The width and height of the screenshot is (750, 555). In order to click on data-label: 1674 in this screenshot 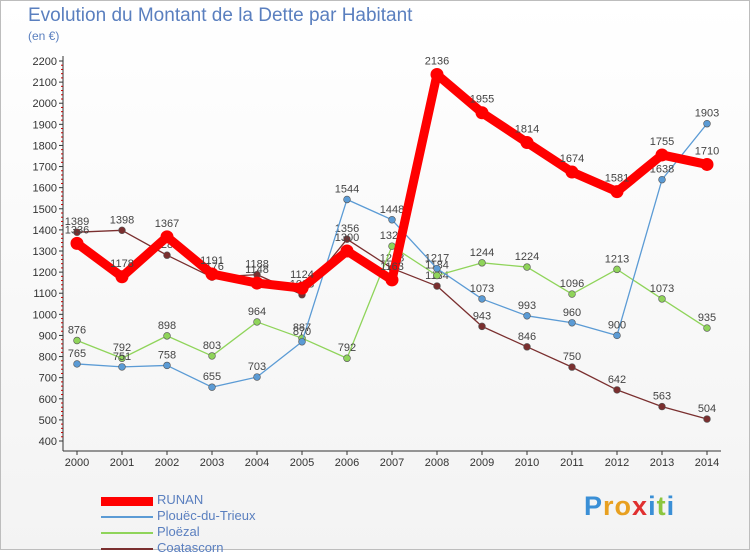, I will do `click(572, 159)`.